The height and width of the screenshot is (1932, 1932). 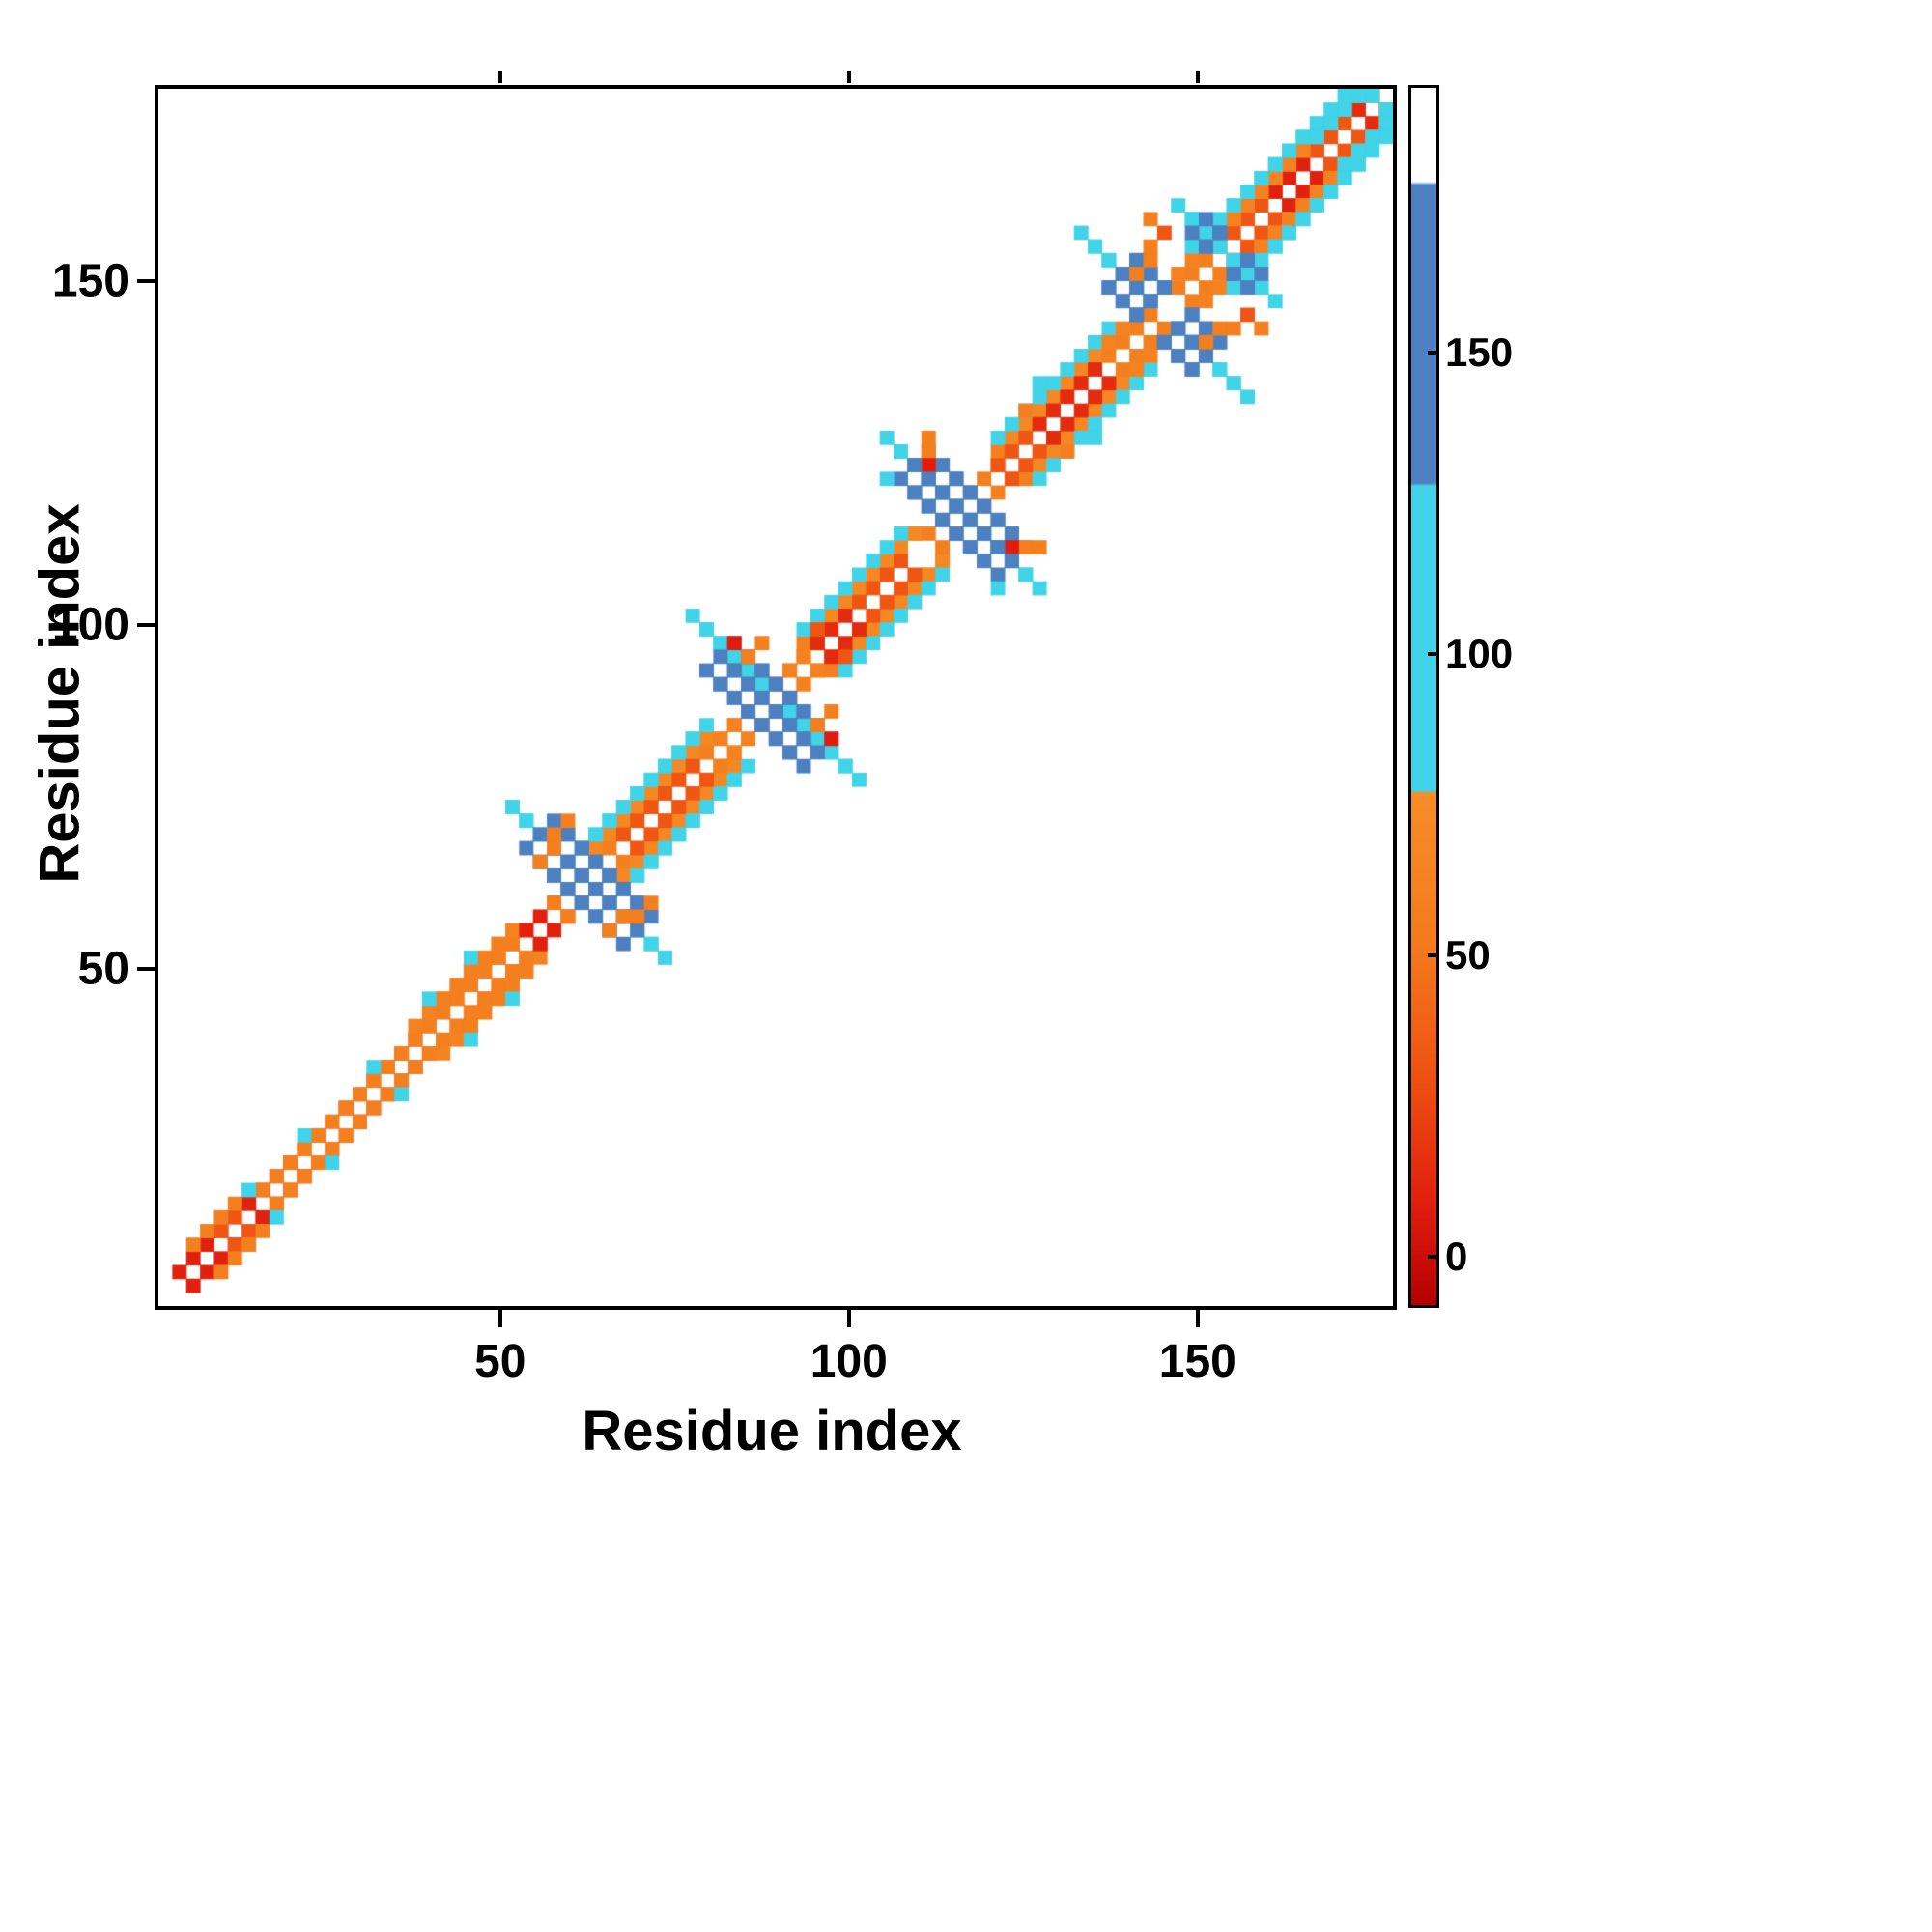 I want to click on x-tick-label: 150, so click(x=1197, y=1361).